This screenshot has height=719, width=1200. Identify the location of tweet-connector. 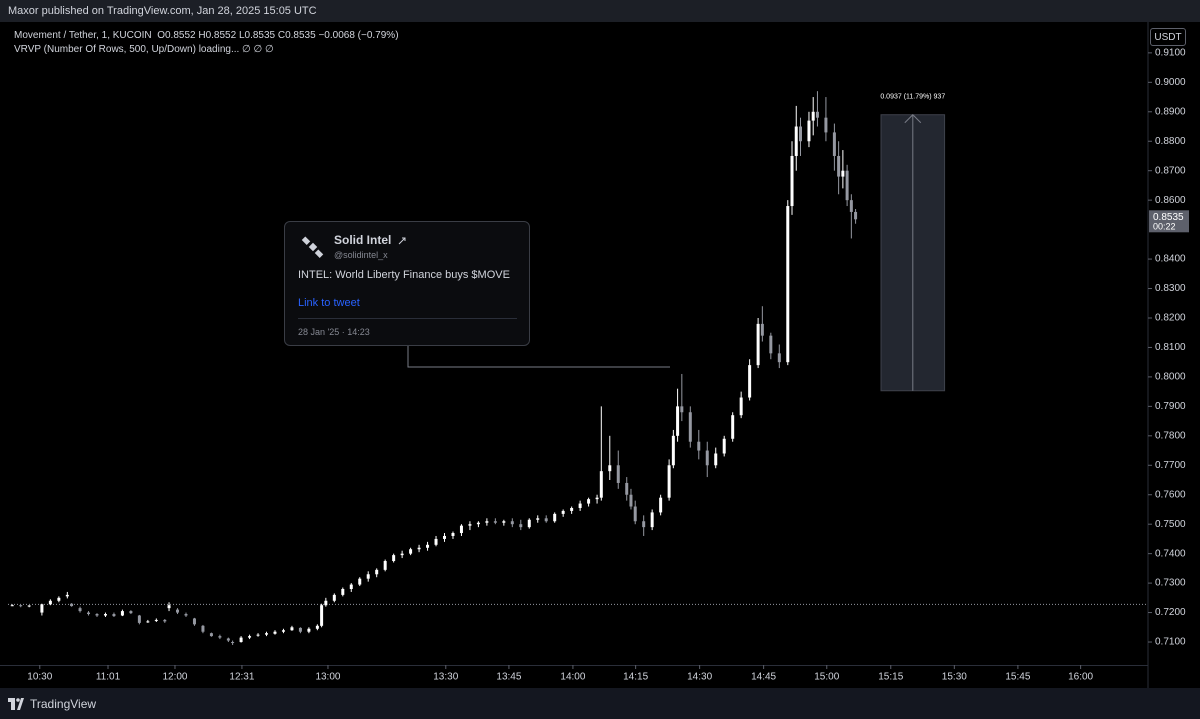
(538, 357).